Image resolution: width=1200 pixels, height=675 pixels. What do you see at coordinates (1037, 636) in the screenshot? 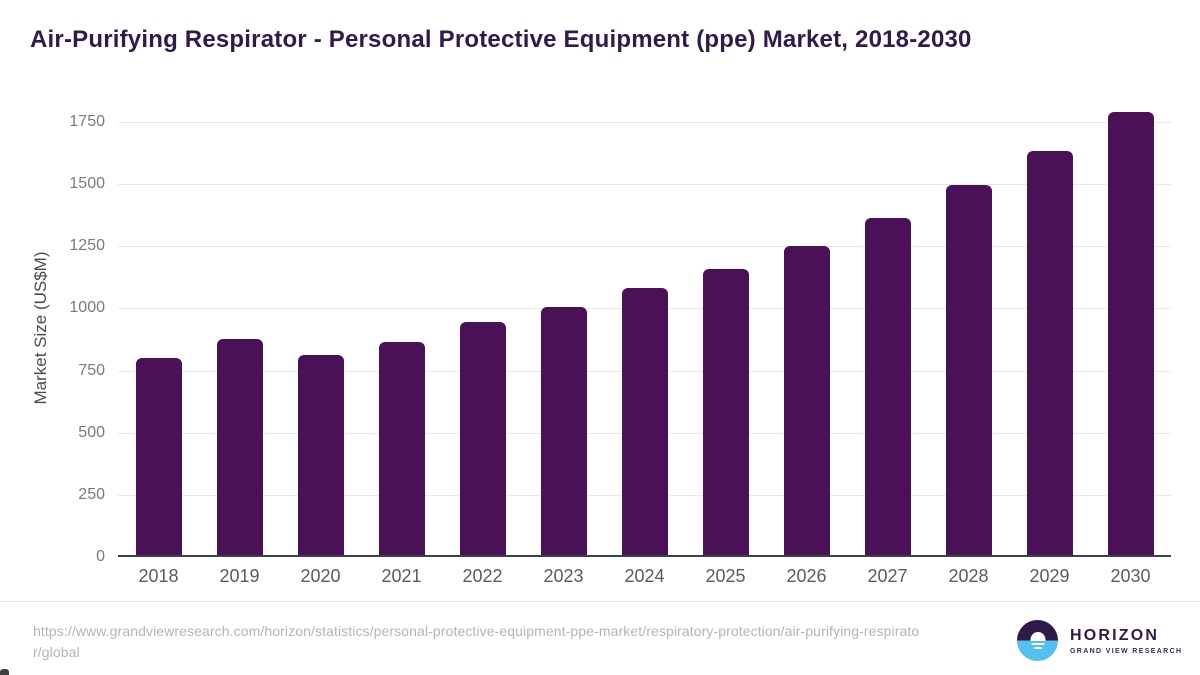
I see `sun-icon` at bounding box center [1037, 636].